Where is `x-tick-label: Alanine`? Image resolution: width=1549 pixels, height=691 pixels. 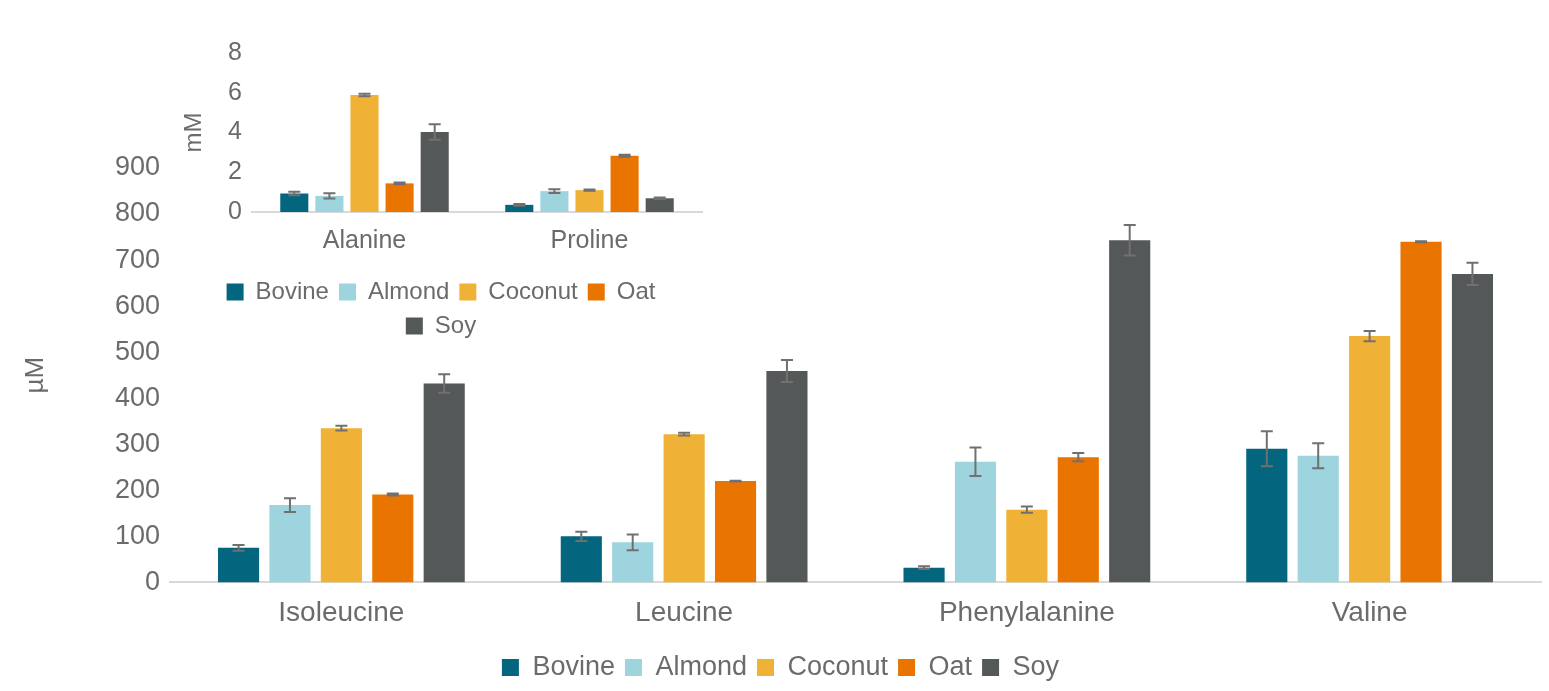
x-tick-label: Alanine is located at coordinates (364, 238).